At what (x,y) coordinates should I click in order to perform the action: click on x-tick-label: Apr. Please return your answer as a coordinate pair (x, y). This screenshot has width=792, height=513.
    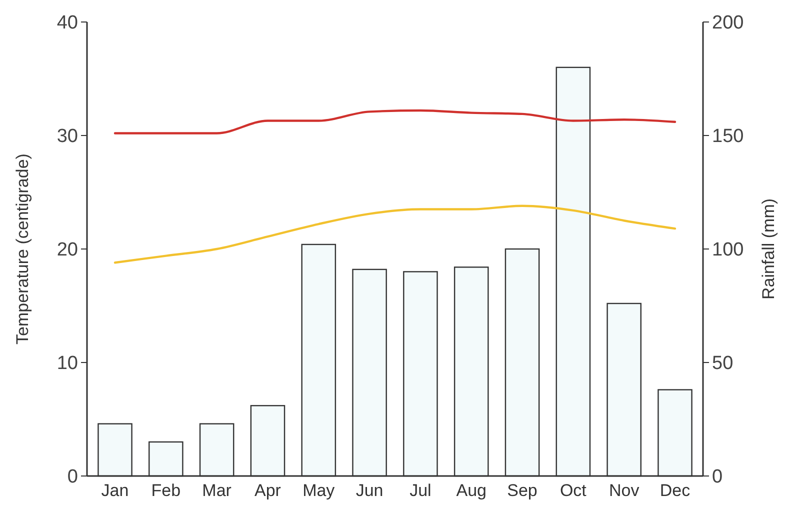
    Looking at the image, I should click on (268, 490).